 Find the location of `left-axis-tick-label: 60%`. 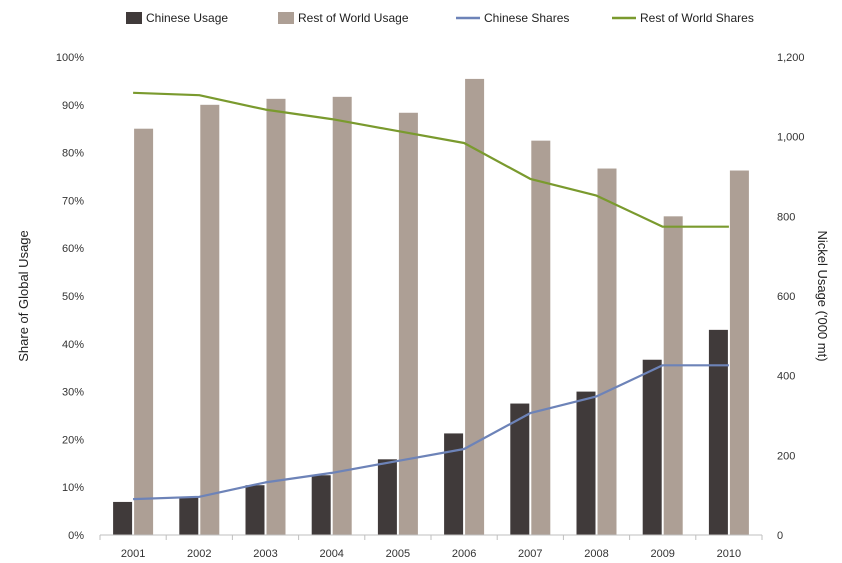

left-axis-tick-label: 60% is located at coordinates (73, 249).